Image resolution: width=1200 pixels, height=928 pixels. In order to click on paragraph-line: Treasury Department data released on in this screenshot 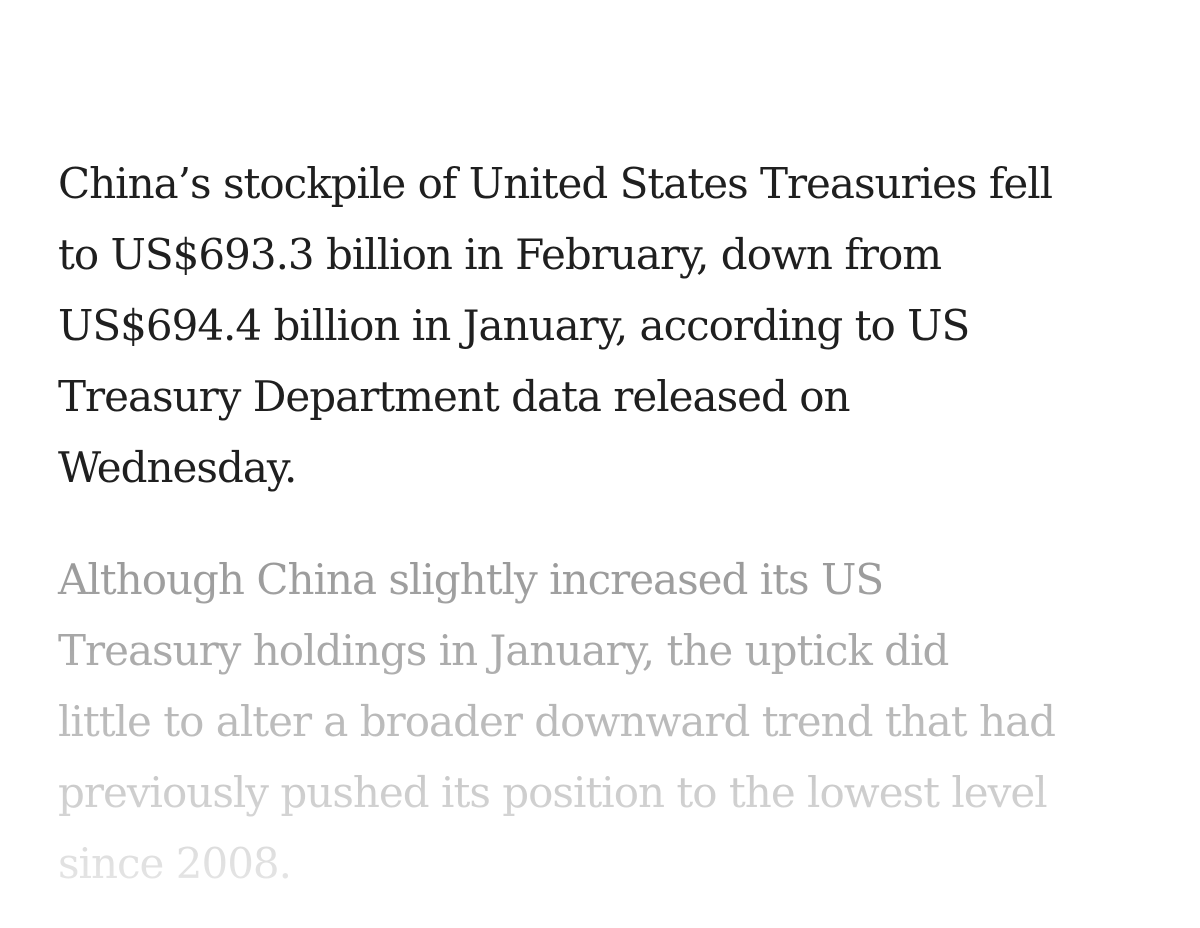, I will do `click(454, 396)`.